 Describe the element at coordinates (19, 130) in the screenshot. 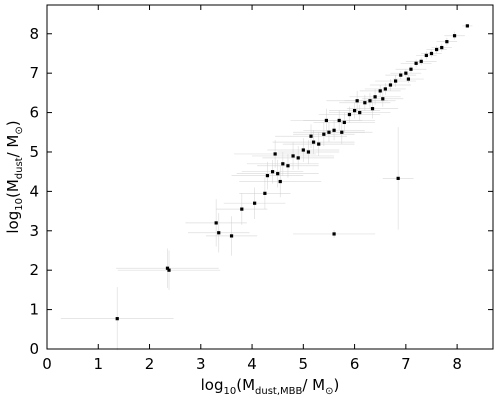

I see `y-axis-label-part: ⊙` at that location.